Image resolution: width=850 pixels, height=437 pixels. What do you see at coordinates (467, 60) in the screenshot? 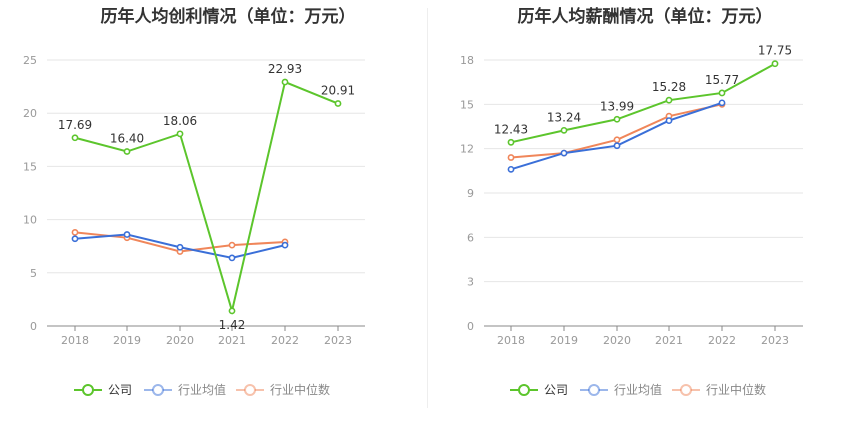
I see `y-tick-label: 18` at bounding box center [467, 60].